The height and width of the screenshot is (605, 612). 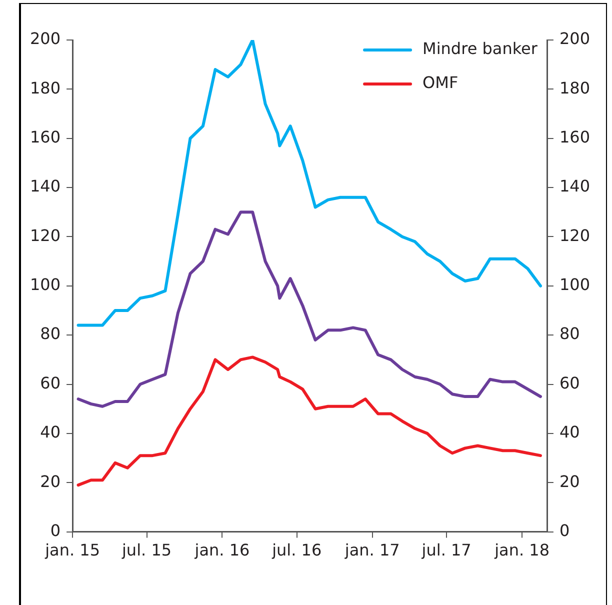 What do you see at coordinates (45, 38) in the screenshot?
I see `y-tick-label: 200` at bounding box center [45, 38].